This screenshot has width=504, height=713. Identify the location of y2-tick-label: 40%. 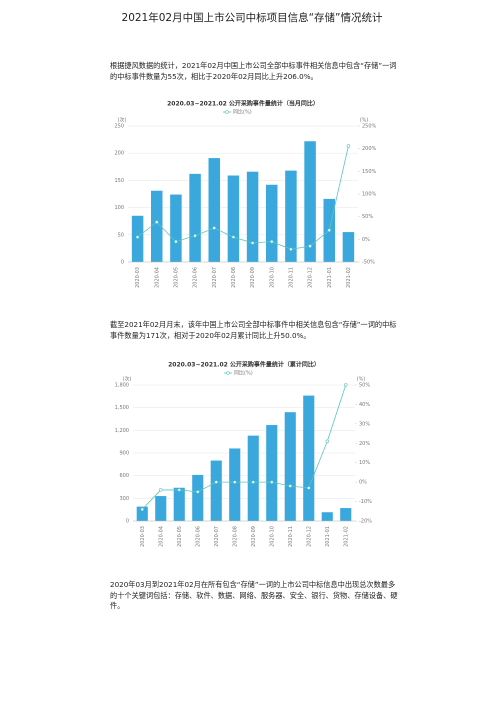
(364, 405).